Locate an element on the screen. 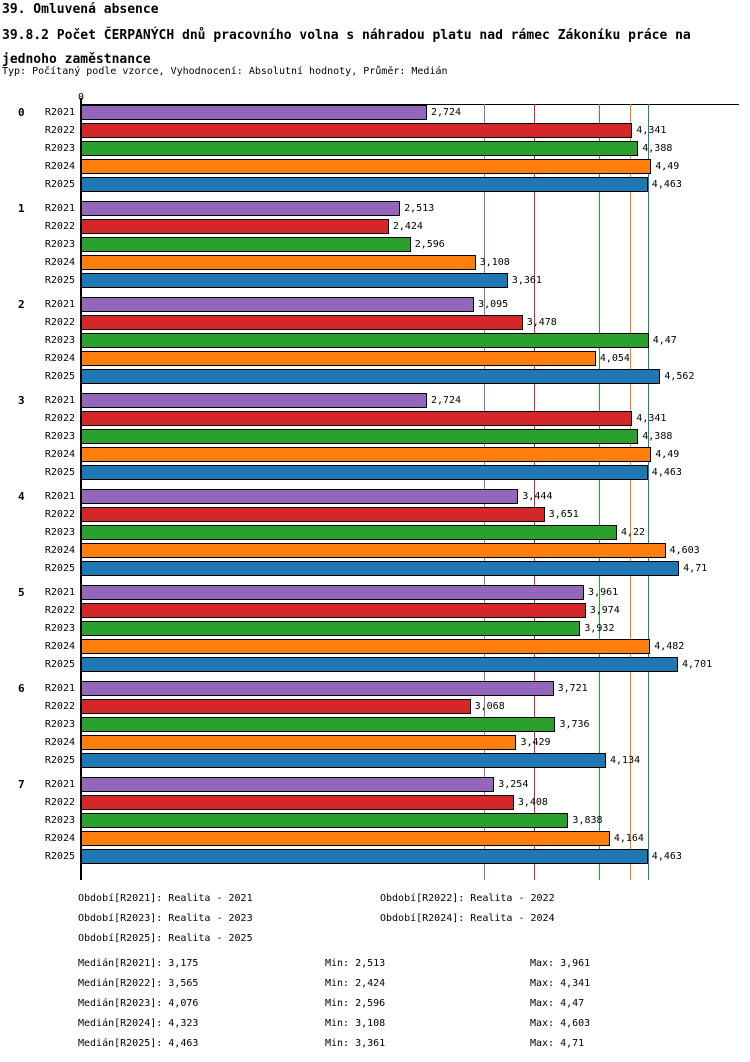 The width and height of the screenshot is (750, 1062). median-reference-line-r2023 is located at coordinates (599, 492).